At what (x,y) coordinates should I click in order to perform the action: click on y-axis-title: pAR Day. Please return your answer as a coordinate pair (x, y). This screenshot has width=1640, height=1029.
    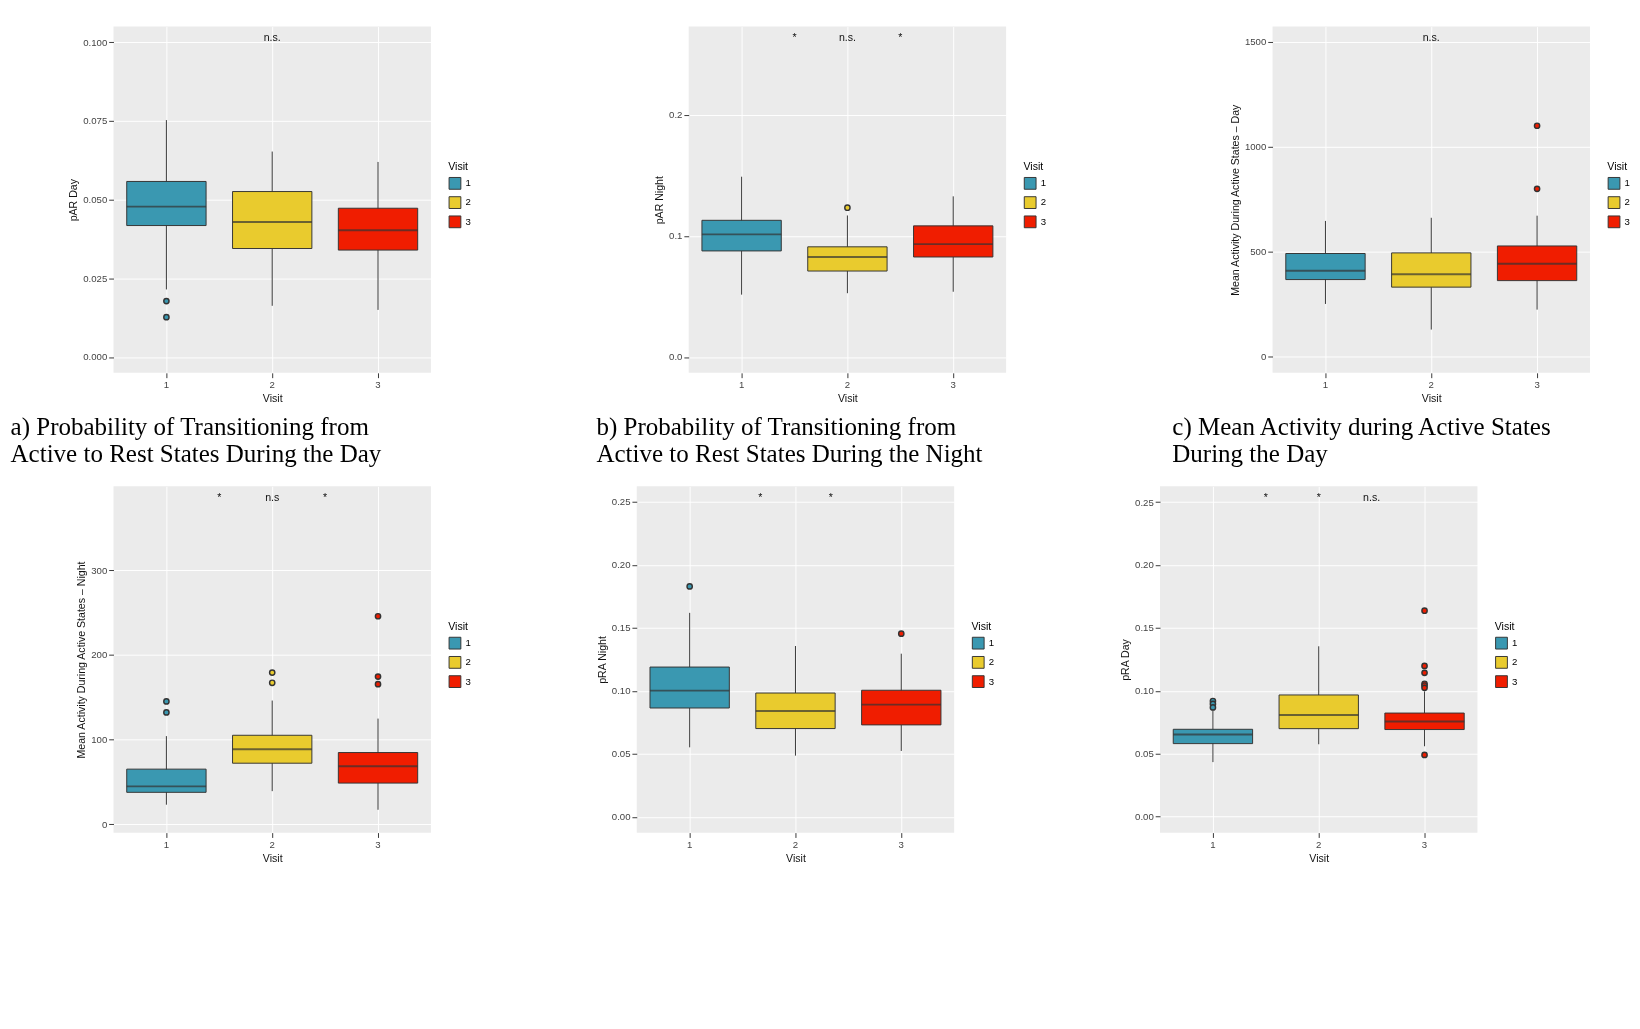
    Looking at the image, I should click on (73, 200).